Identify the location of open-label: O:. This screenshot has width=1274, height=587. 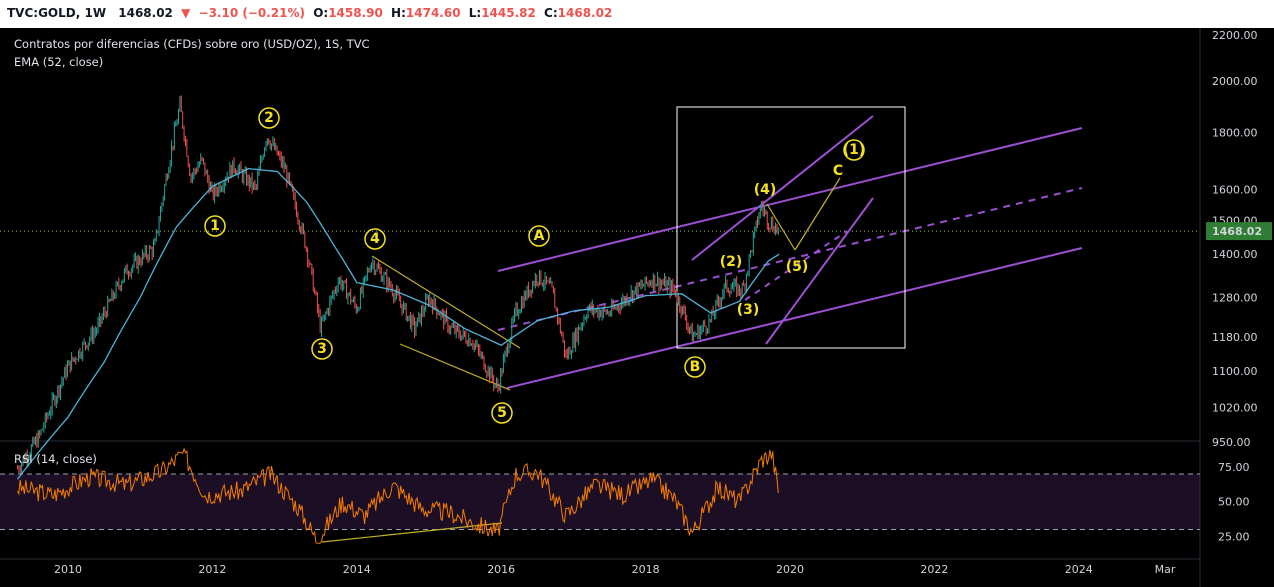
(321, 13).